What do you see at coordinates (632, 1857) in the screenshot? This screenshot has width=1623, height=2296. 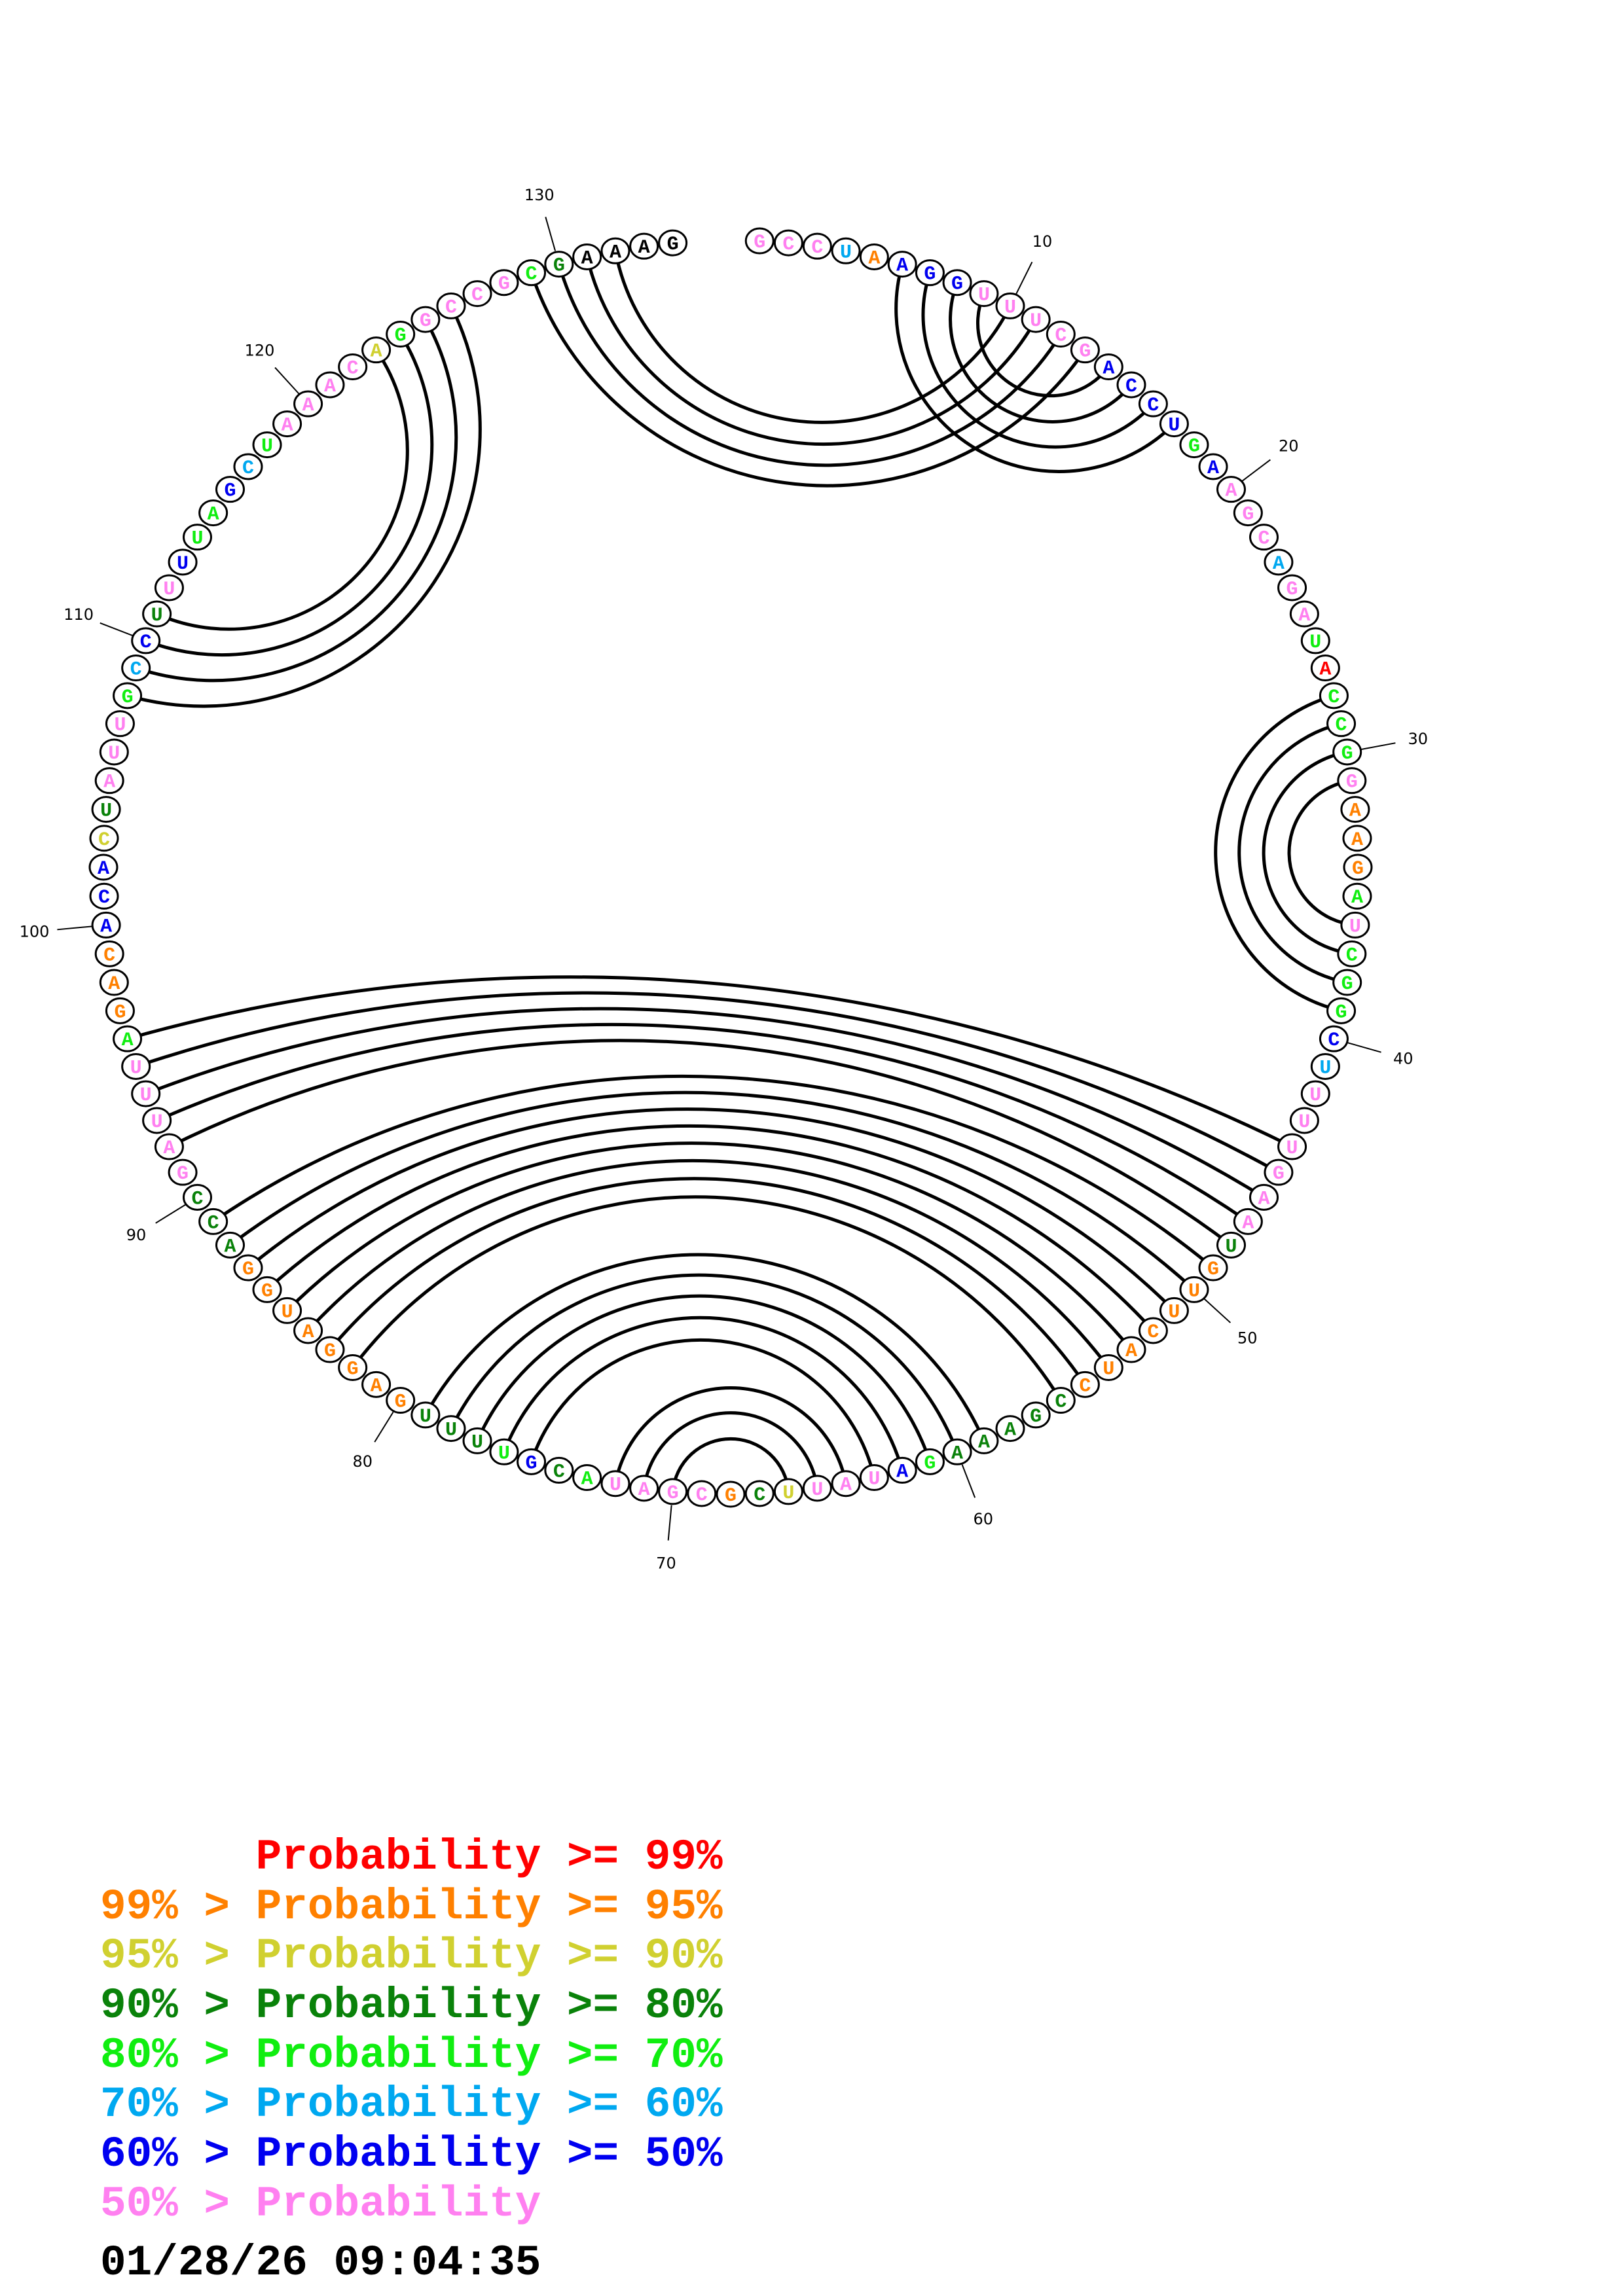 I see `legend-threshold: >= 99%` at bounding box center [632, 1857].